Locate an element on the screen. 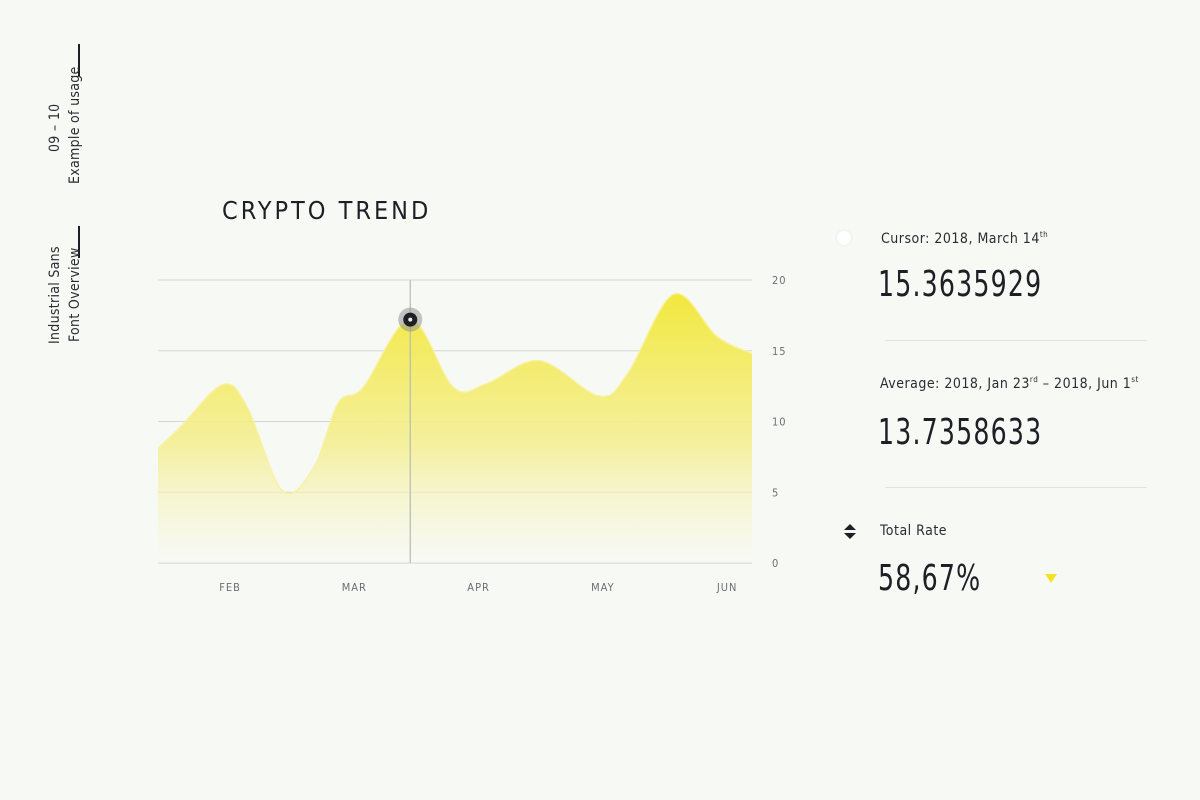 This screenshot has height=800, width=1200. cursor-label-text: Cursor: 2018, March 14 is located at coordinates (960, 239).